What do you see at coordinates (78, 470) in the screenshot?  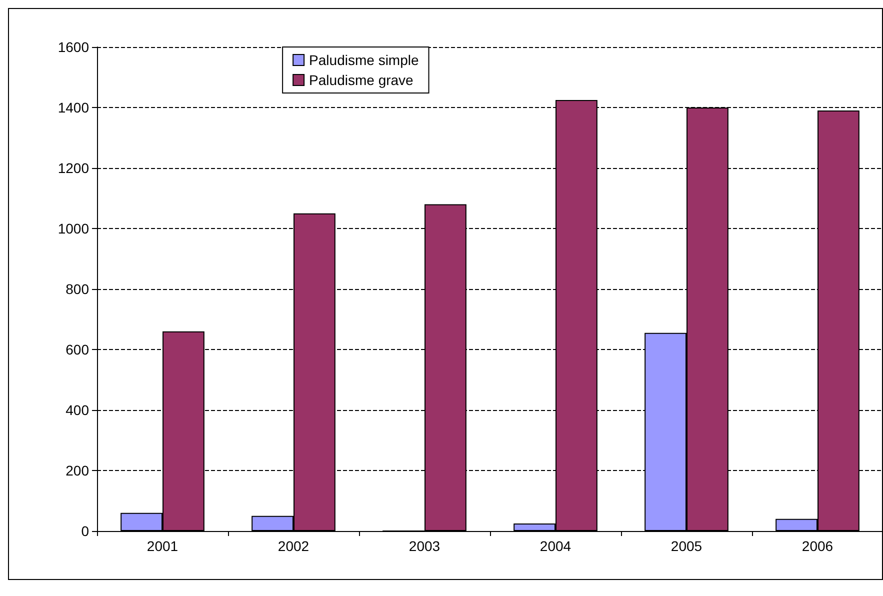 I see `y-tick-label: 200` at bounding box center [78, 470].